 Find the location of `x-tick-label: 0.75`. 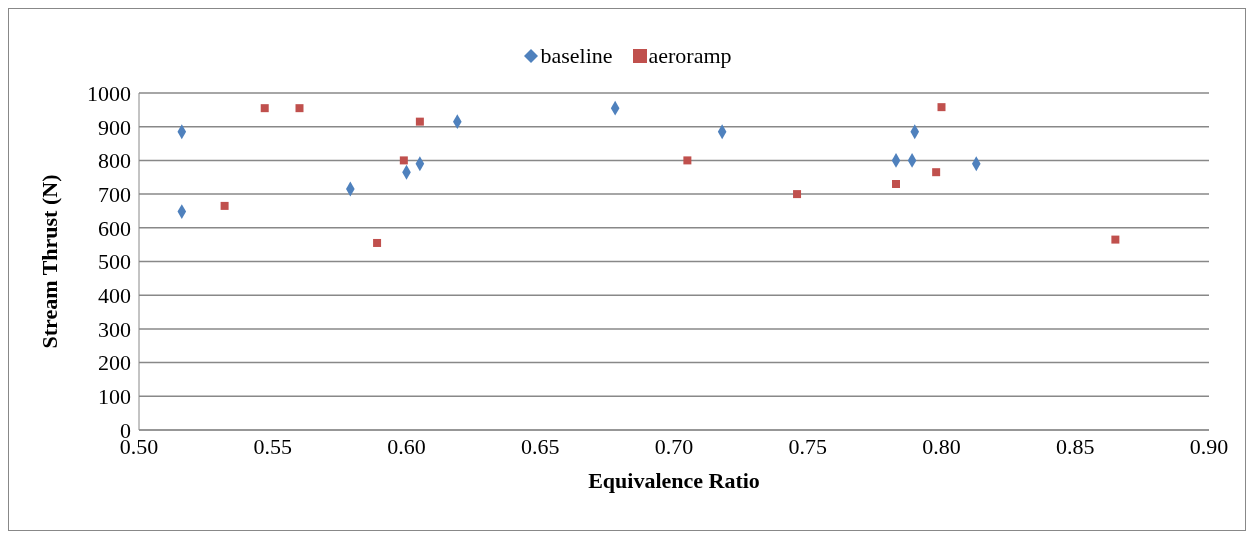

x-tick-label: 0.75 is located at coordinates (807, 446).